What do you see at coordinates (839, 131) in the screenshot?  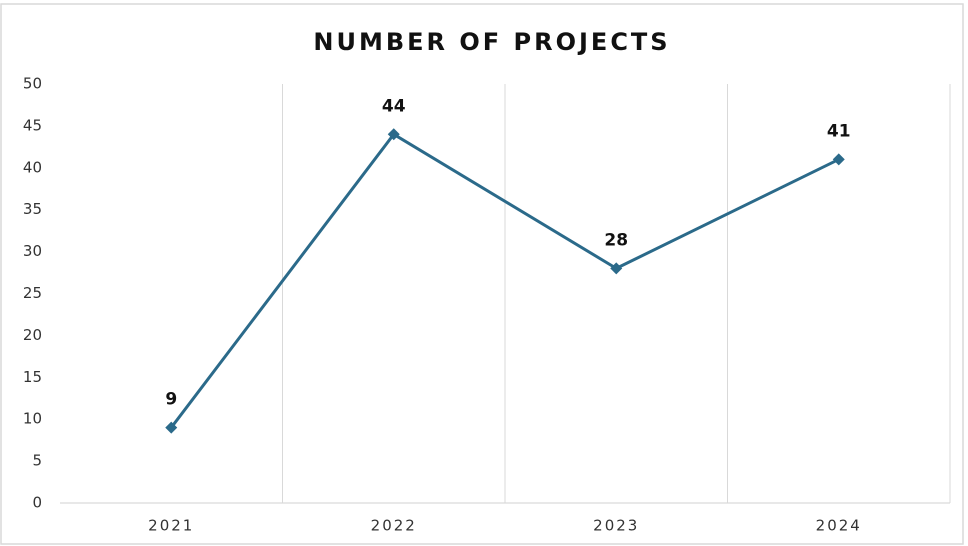 I see `data-label: 41` at bounding box center [839, 131].